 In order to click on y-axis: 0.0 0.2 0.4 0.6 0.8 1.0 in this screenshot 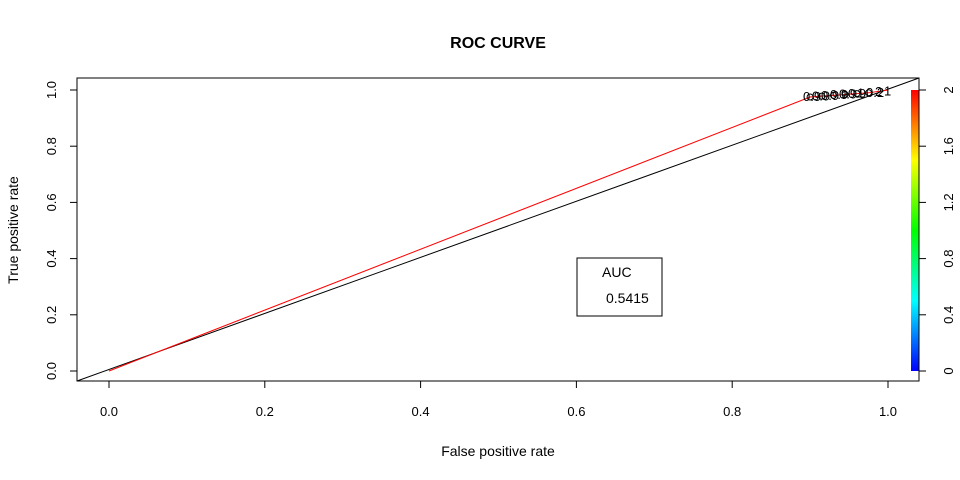, I will do `click(61, 230)`.